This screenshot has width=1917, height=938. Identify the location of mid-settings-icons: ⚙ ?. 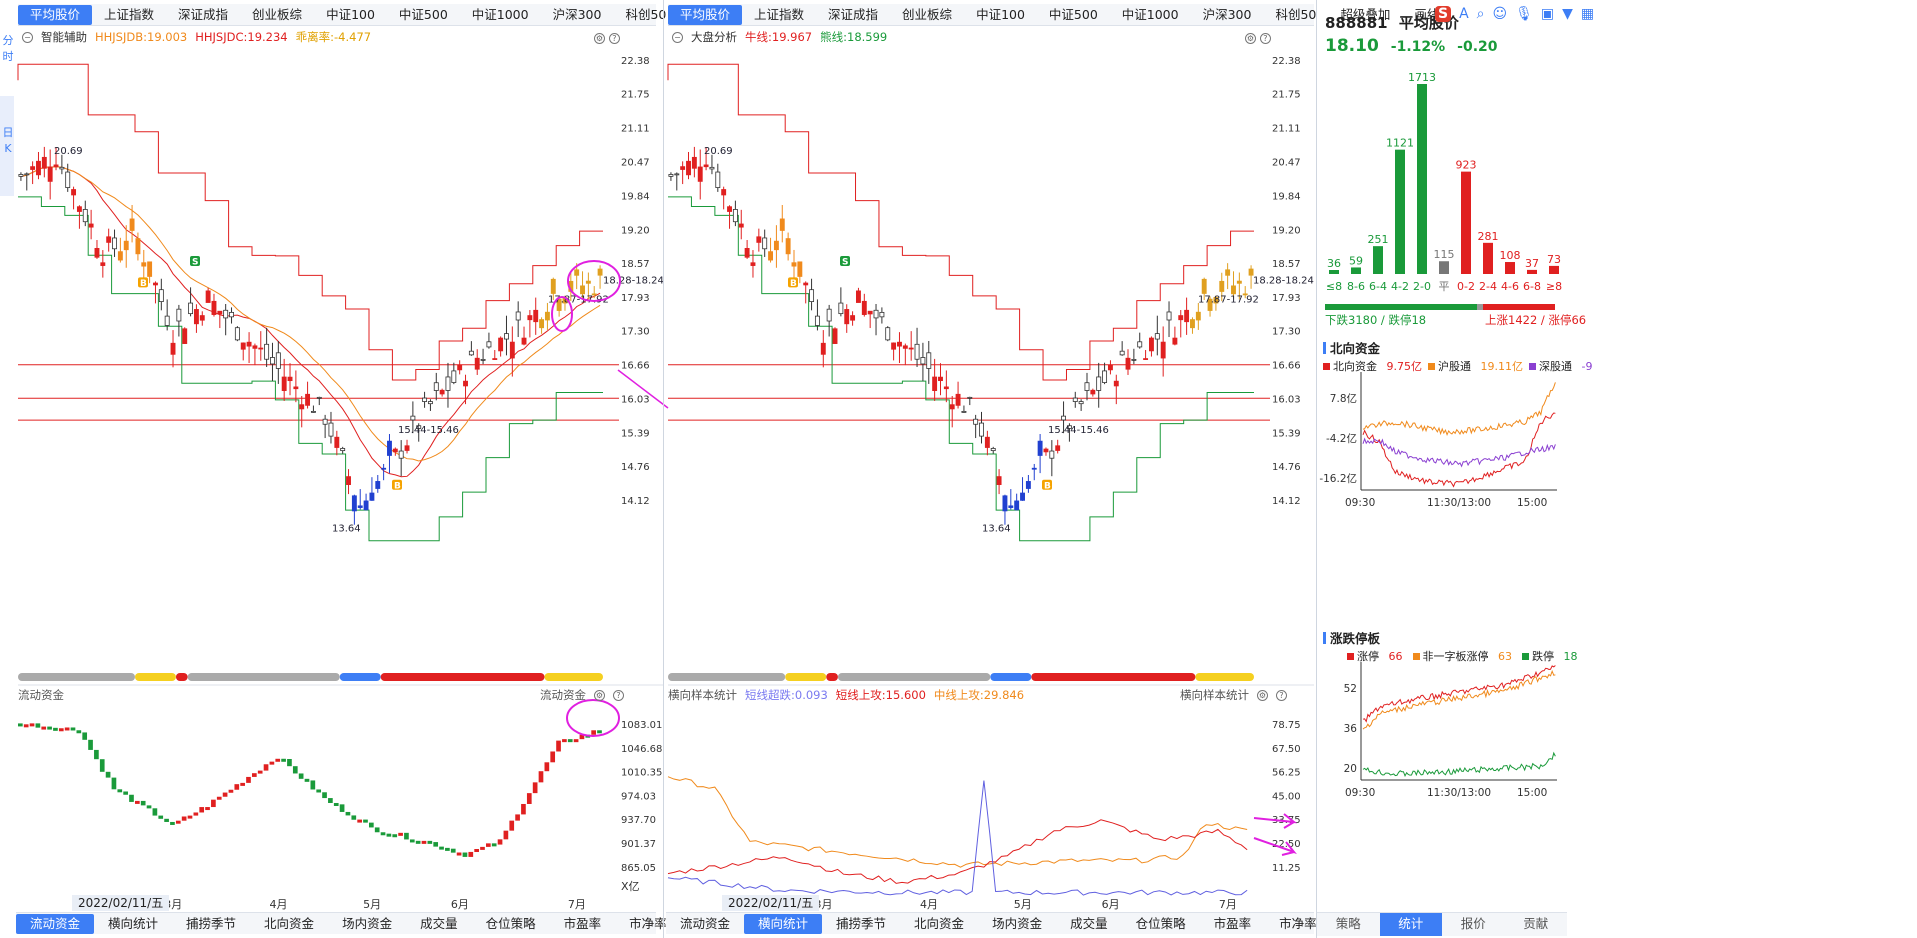
(1258, 37).